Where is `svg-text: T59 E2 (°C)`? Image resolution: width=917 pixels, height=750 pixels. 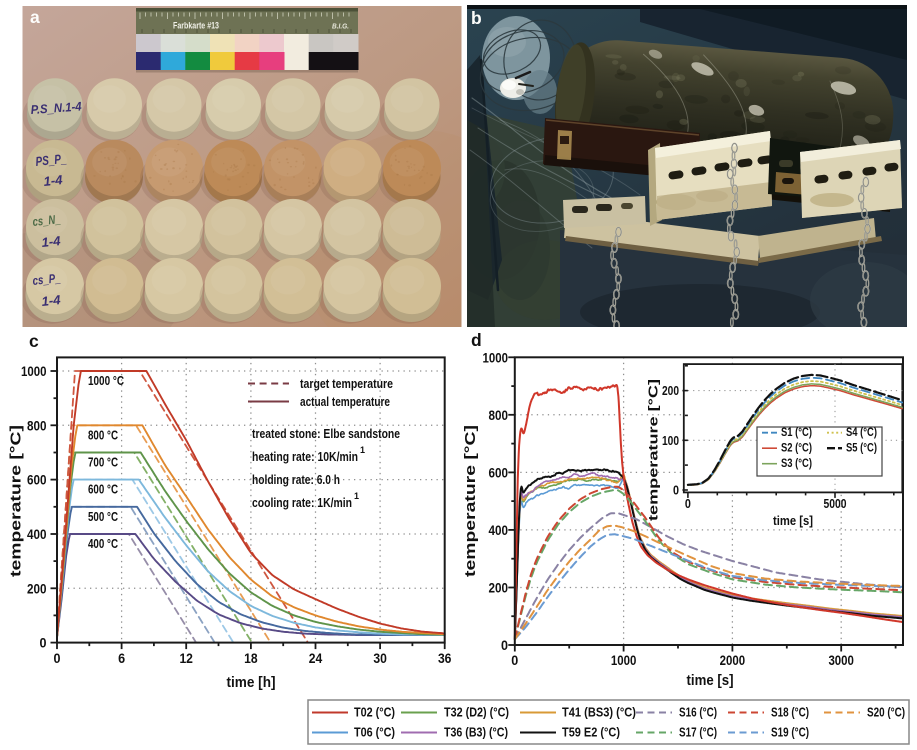
svg-text: T59 E2 (°C) is located at coordinates (591, 733).